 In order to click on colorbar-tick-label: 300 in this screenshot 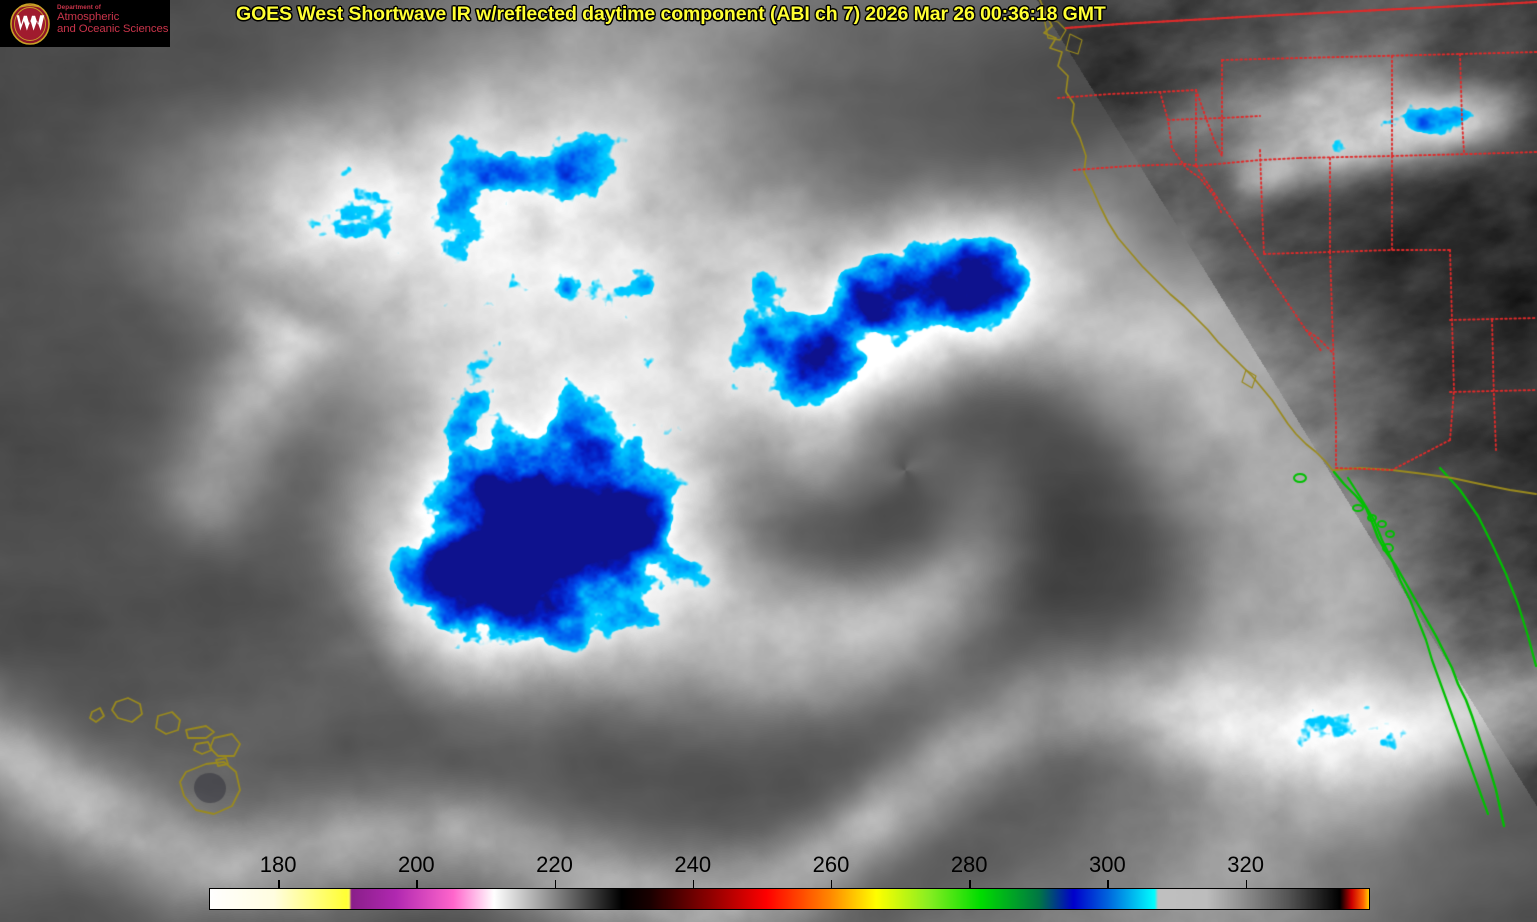, I will do `click(1107, 864)`.